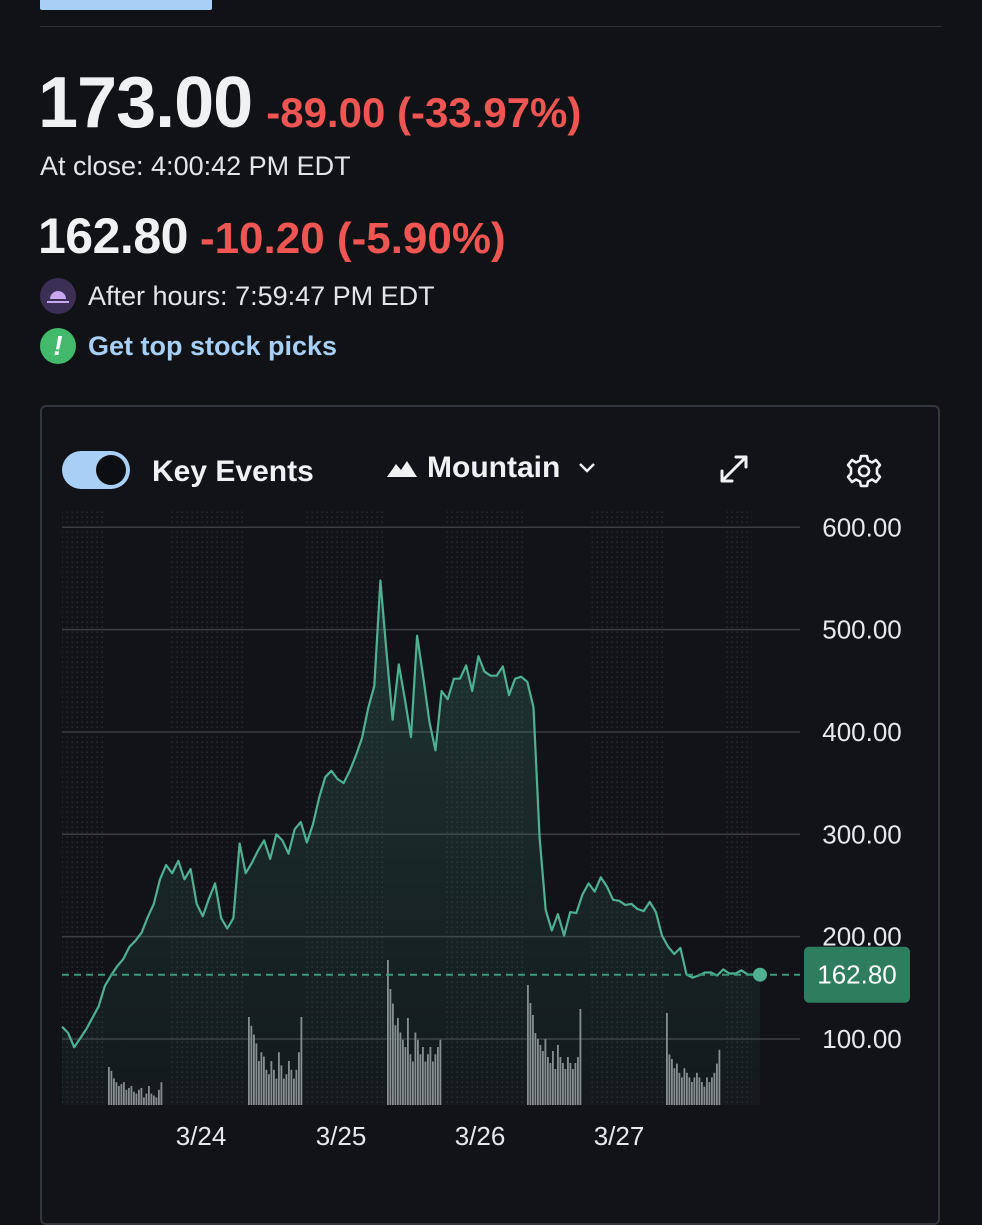  I want to click on active-tab-indicator, so click(126, 5).